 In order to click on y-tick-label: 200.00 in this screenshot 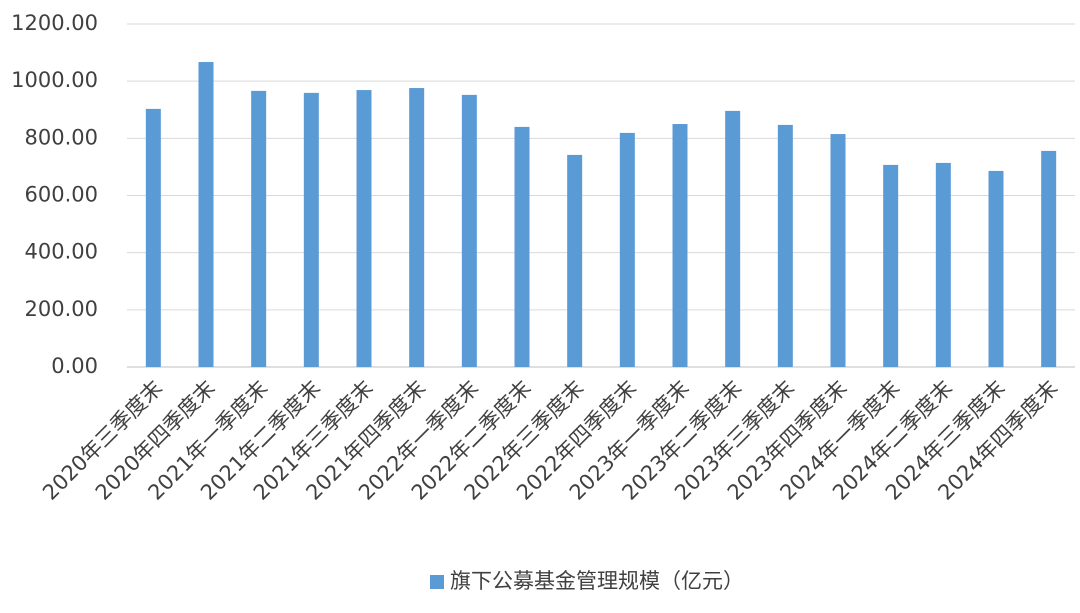, I will do `click(61, 309)`.